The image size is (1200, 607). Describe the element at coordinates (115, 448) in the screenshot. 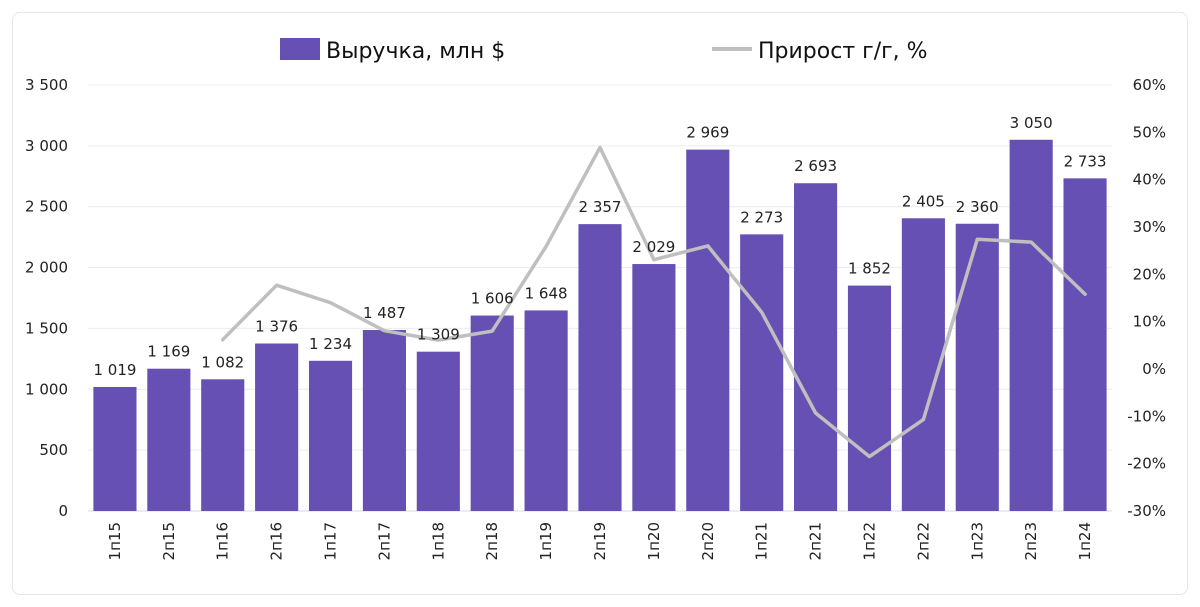

I see `bar-1п15` at that location.